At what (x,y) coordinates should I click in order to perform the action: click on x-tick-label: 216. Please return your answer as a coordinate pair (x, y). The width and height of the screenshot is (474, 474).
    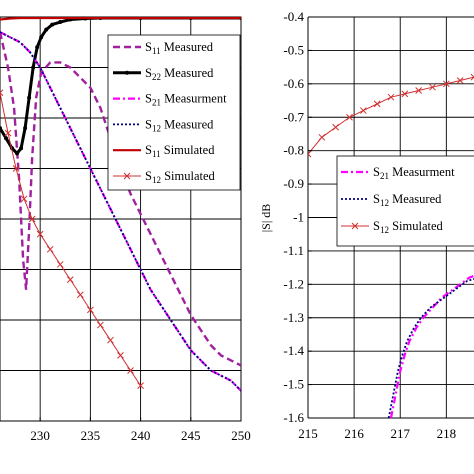
    Looking at the image, I should click on (354, 433).